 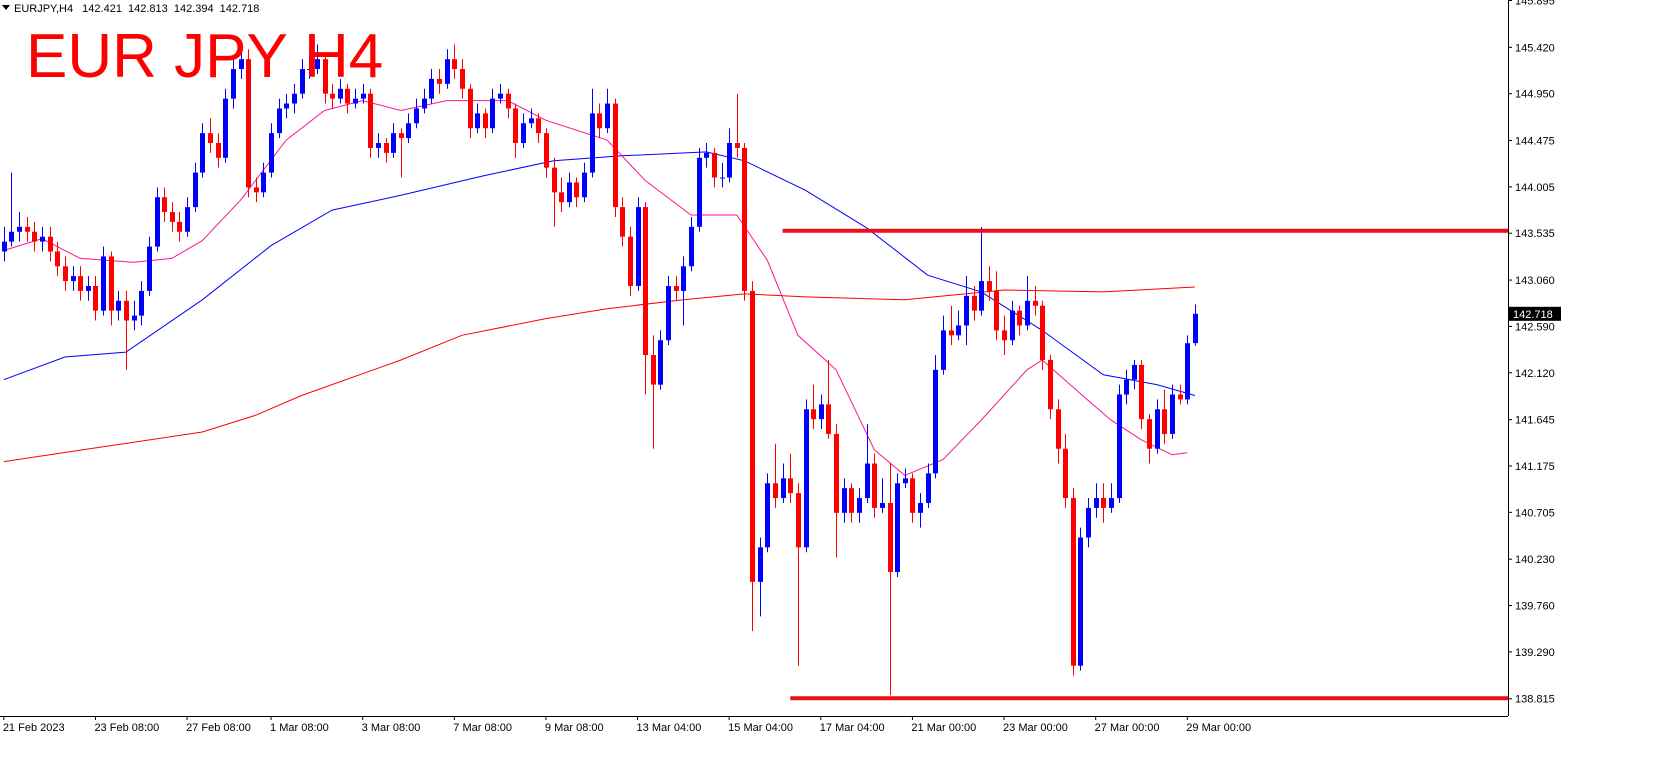 What do you see at coordinates (194, 9) in the screenshot?
I see `low-value: 142.394` at bounding box center [194, 9].